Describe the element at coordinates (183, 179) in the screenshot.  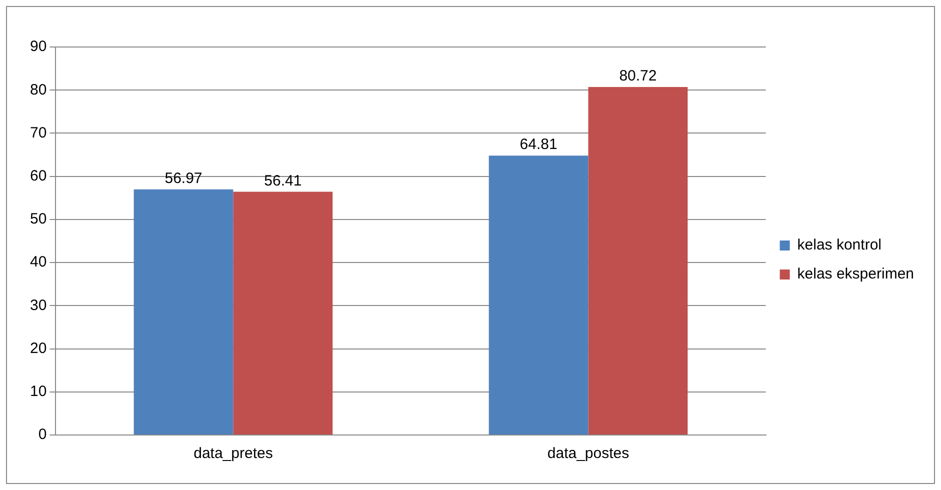
I see `data-label: 56.97` at that location.